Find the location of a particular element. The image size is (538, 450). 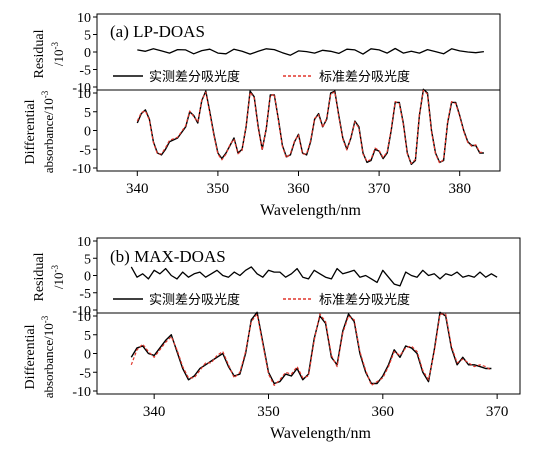

series-line-measured is located at coordinates (310, 127).